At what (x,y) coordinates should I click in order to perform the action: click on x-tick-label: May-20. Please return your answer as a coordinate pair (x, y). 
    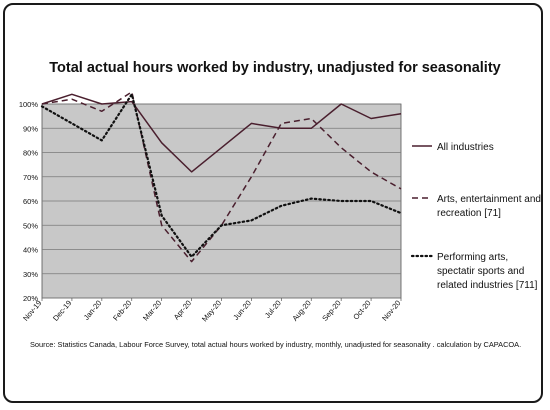
    Looking at the image, I should click on (211, 311).